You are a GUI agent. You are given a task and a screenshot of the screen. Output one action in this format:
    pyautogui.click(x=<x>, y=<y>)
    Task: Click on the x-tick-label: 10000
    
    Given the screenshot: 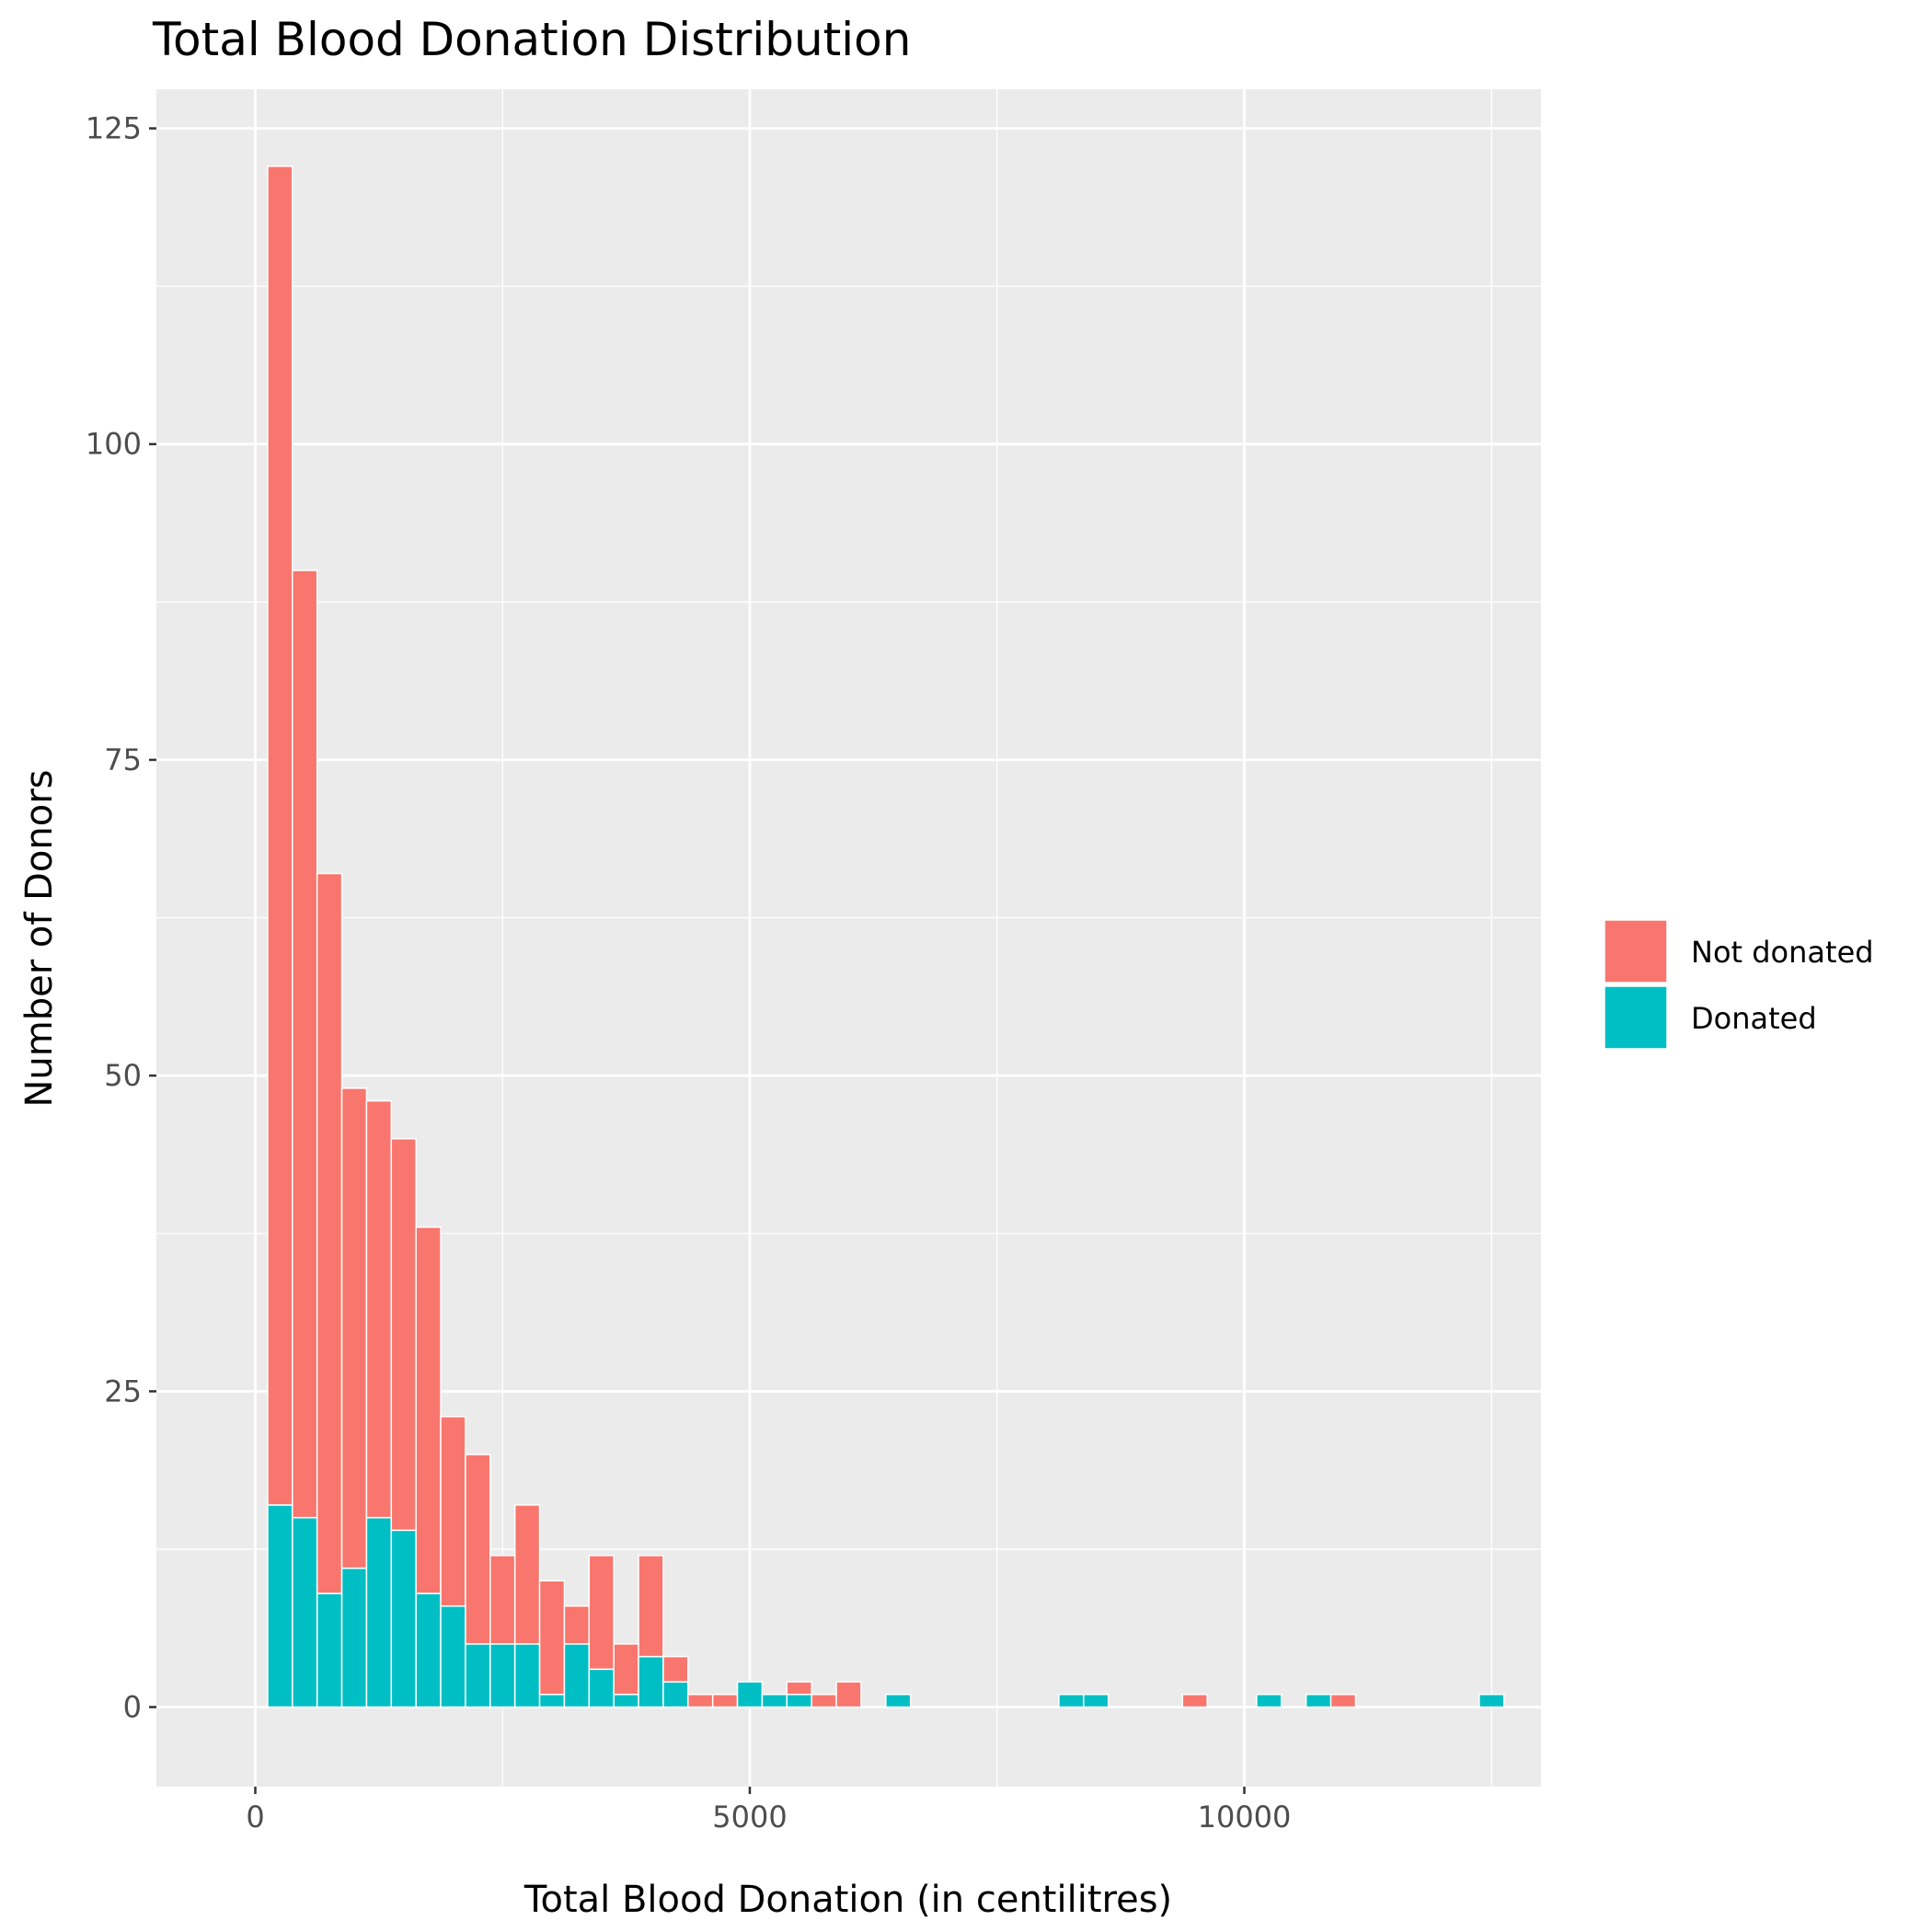 What is the action you would take?
    pyautogui.click(x=1245, y=1817)
    